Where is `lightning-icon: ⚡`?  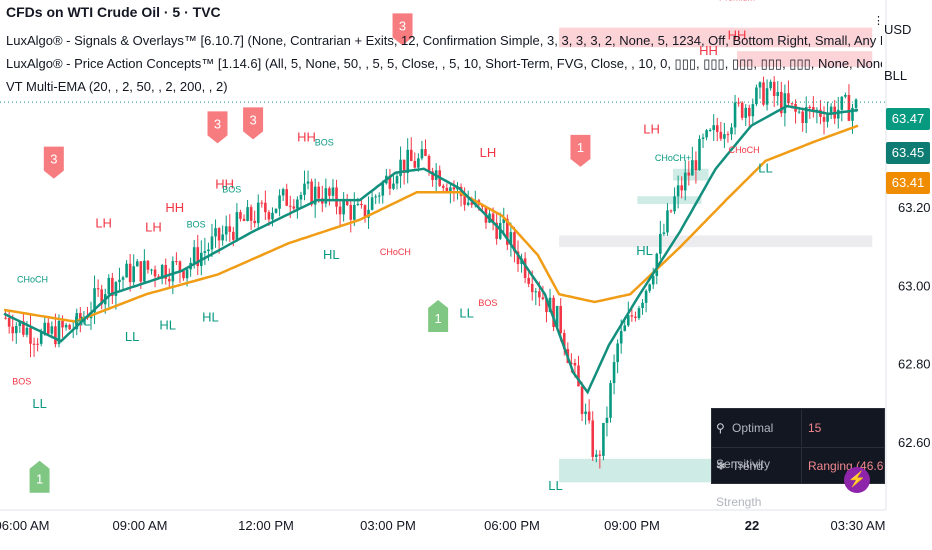
lightning-icon: ⚡ is located at coordinates (857, 480).